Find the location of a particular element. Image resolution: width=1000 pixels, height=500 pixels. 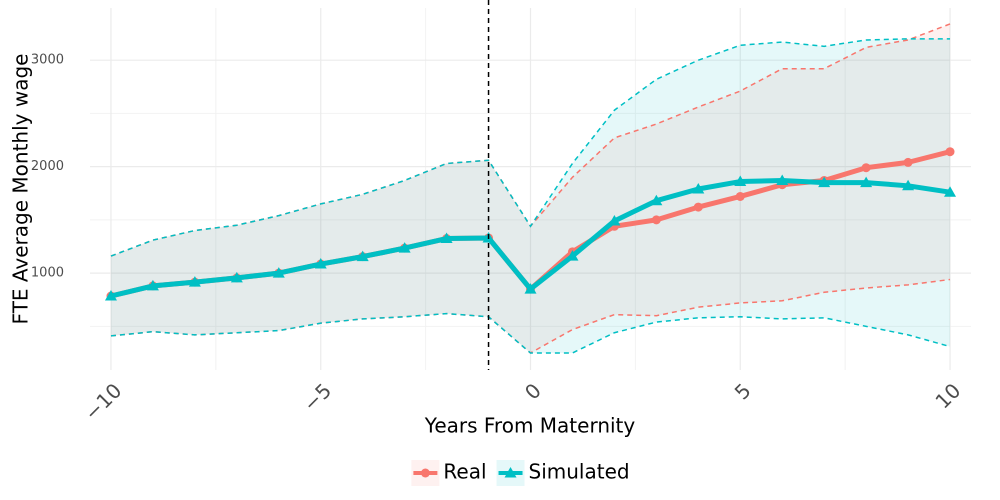

legend-label: Real is located at coordinates (464, 472).